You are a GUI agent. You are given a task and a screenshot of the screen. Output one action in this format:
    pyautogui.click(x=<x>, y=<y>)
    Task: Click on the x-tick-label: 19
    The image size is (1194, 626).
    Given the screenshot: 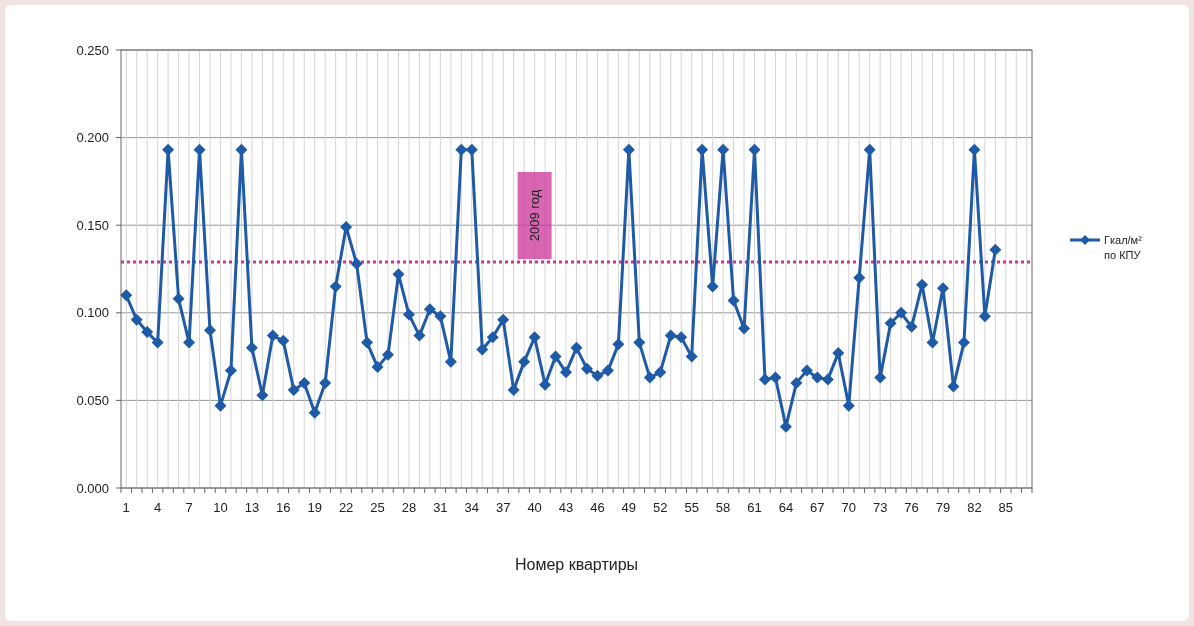 What is the action you would take?
    pyautogui.click(x=314, y=507)
    